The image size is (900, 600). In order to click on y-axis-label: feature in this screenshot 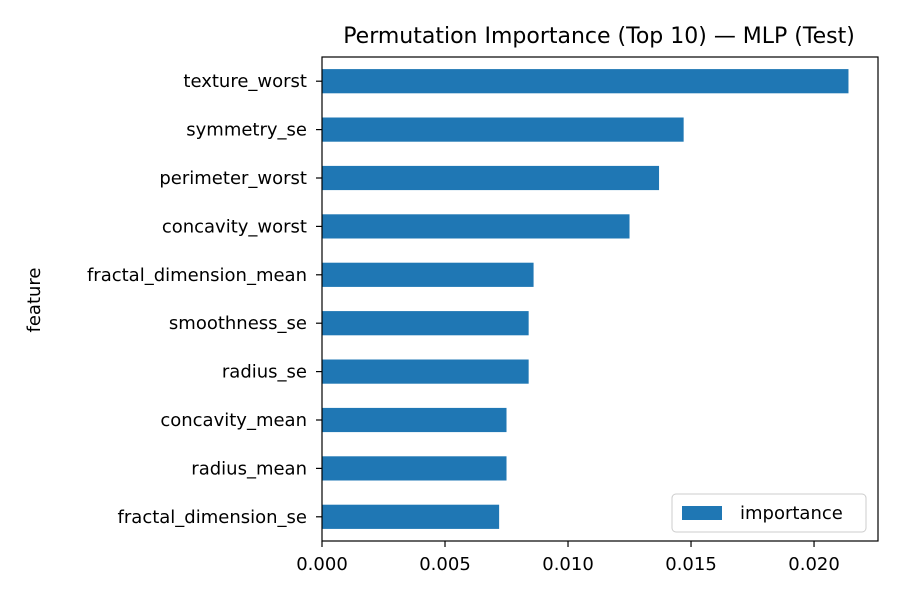, I will do `click(34, 300)`.